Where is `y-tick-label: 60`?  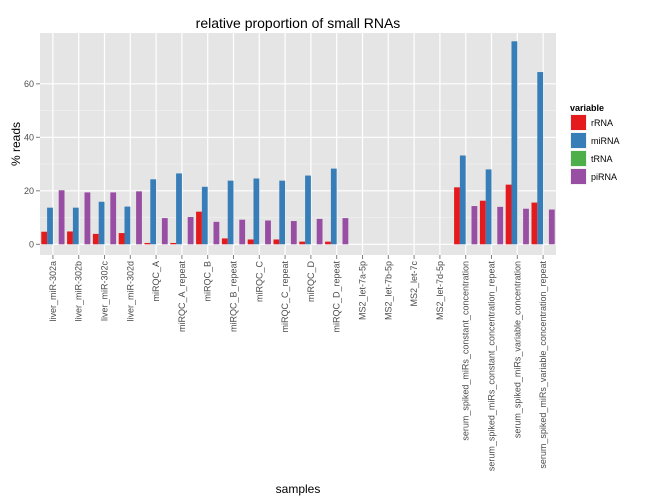
y-tick-label: 60 is located at coordinates (29, 84).